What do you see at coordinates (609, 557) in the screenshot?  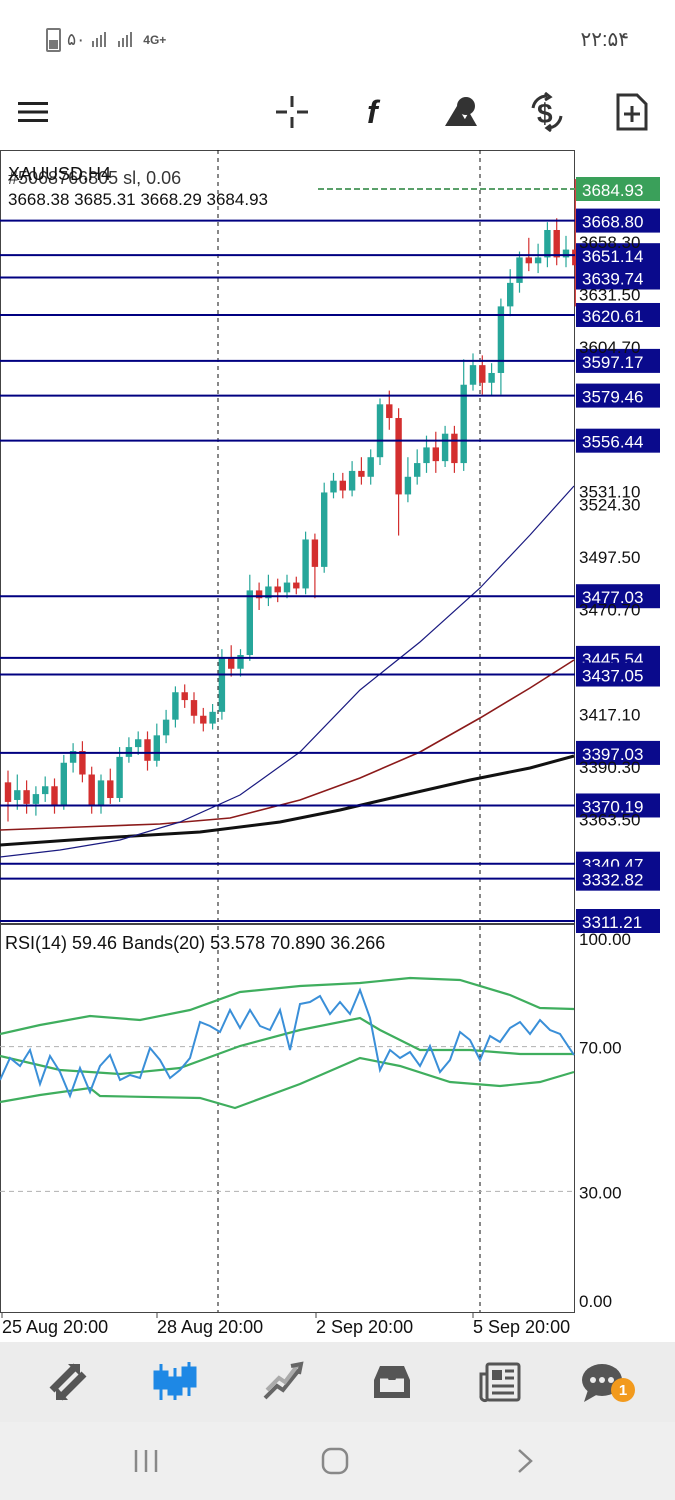 I see `price-tick-label: 3497.50` at bounding box center [609, 557].